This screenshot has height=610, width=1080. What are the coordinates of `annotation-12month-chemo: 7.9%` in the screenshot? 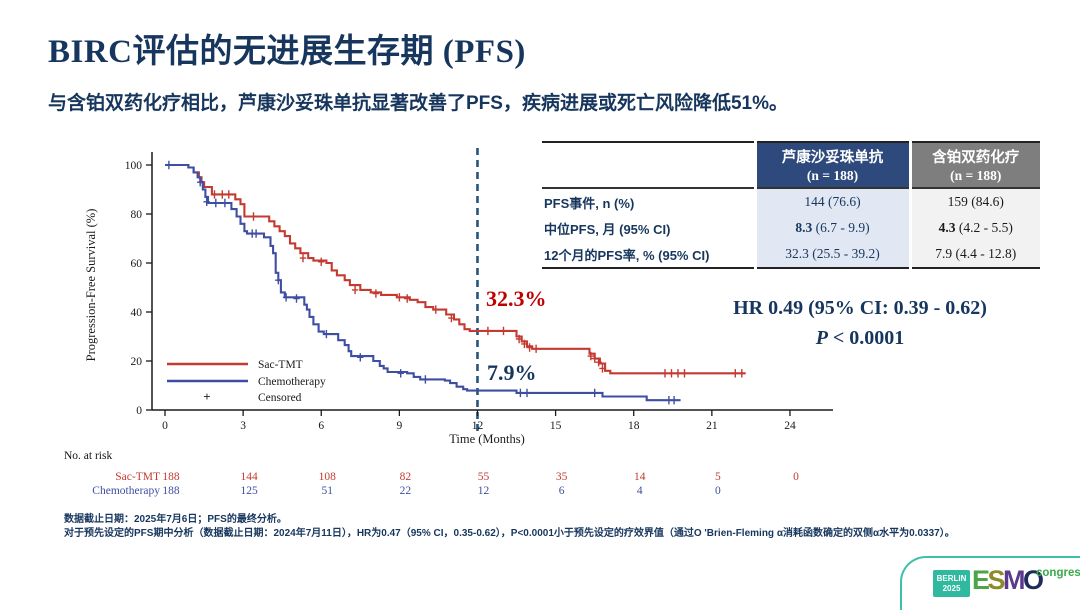 It's located at (512, 372).